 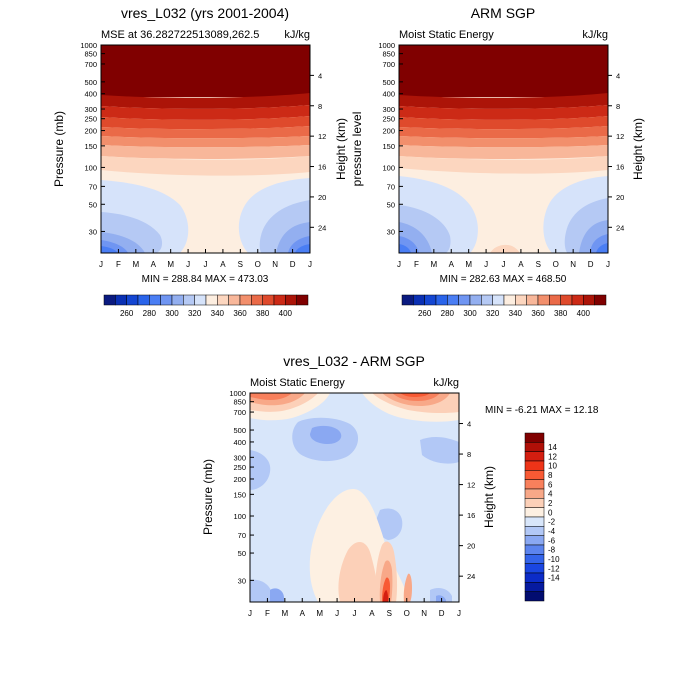 What do you see at coordinates (503, 13) in the screenshot?
I see `panel-obs-title: ARM SGP` at bounding box center [503, 13].